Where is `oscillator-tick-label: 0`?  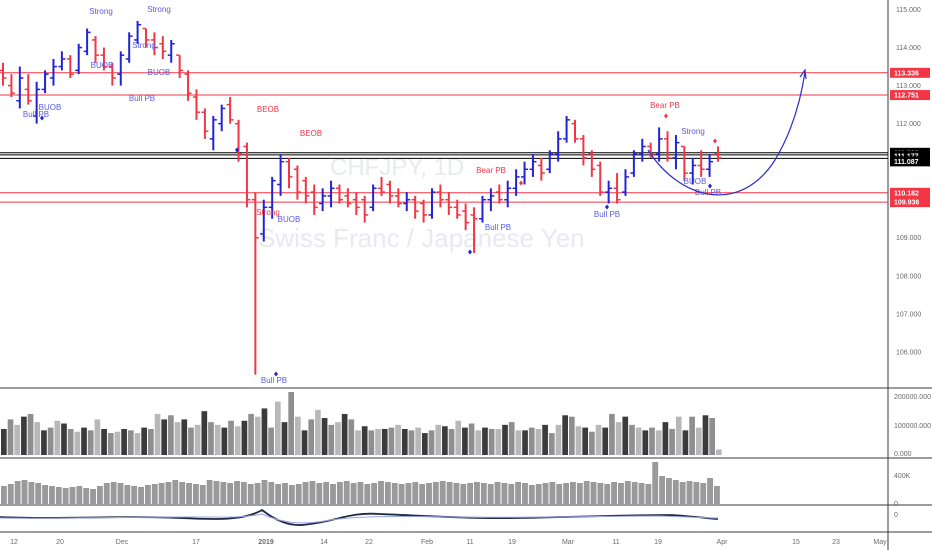 oscillator-tick-label: 0 is located at coordinates (896, 504).